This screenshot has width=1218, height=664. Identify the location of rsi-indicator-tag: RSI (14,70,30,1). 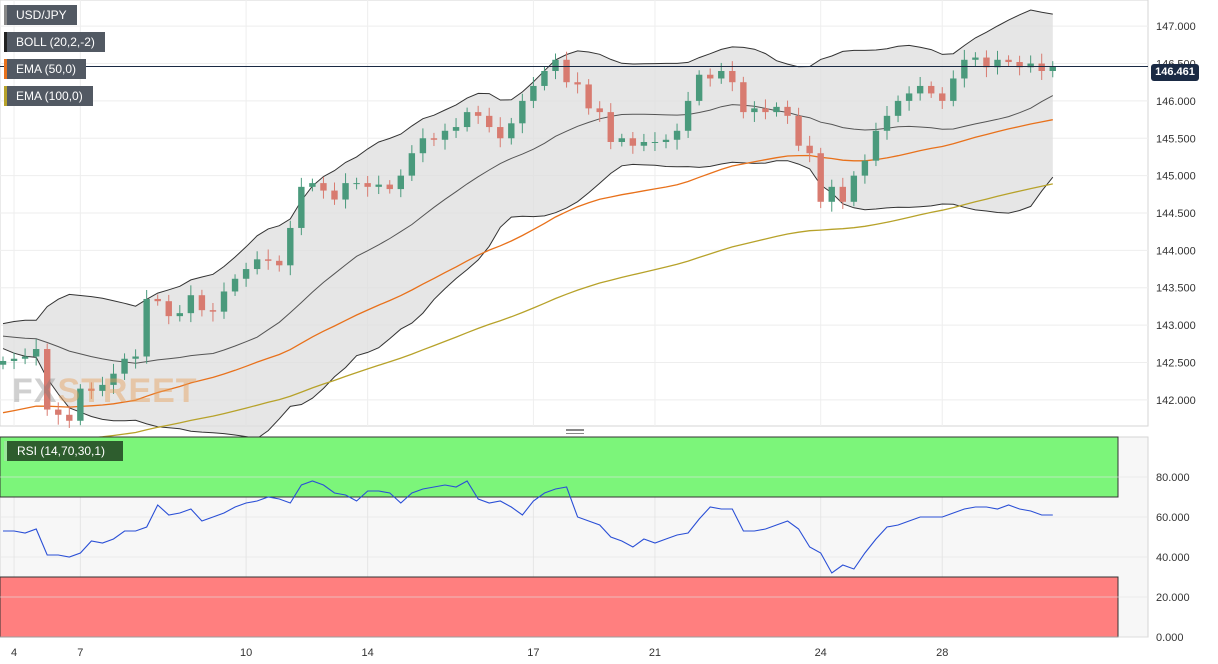
(64, 451).